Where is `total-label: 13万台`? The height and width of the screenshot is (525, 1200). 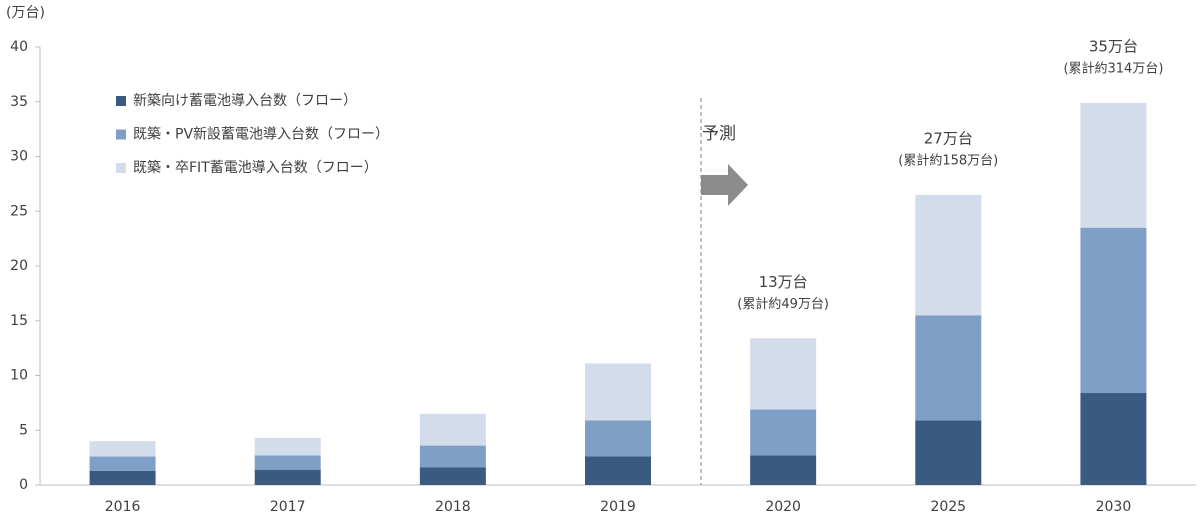
total-label: 13万台 is located at coordinates (783, 282).